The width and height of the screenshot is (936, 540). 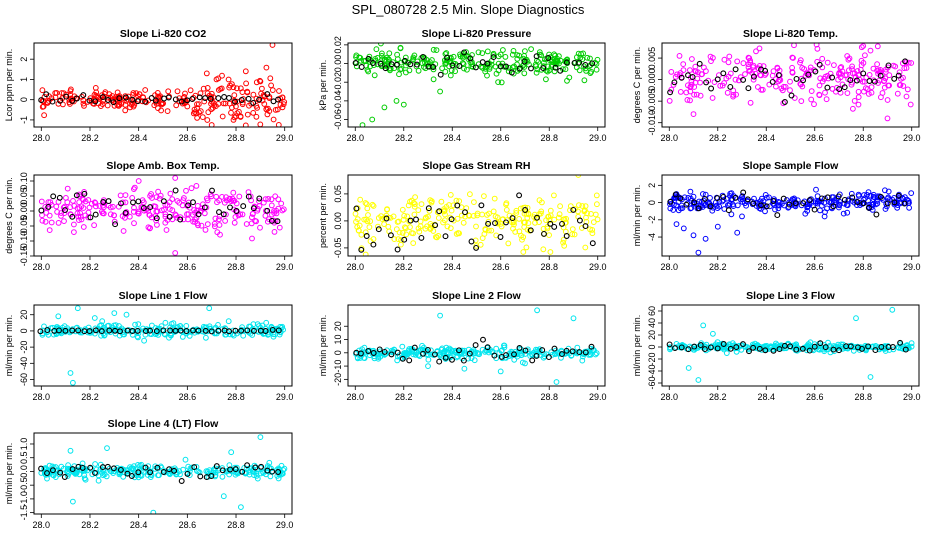 What do you see at coordinates (24, 363) in the screenshot?
I see `y-tick-label: -40` at bounding box center [24, 363].